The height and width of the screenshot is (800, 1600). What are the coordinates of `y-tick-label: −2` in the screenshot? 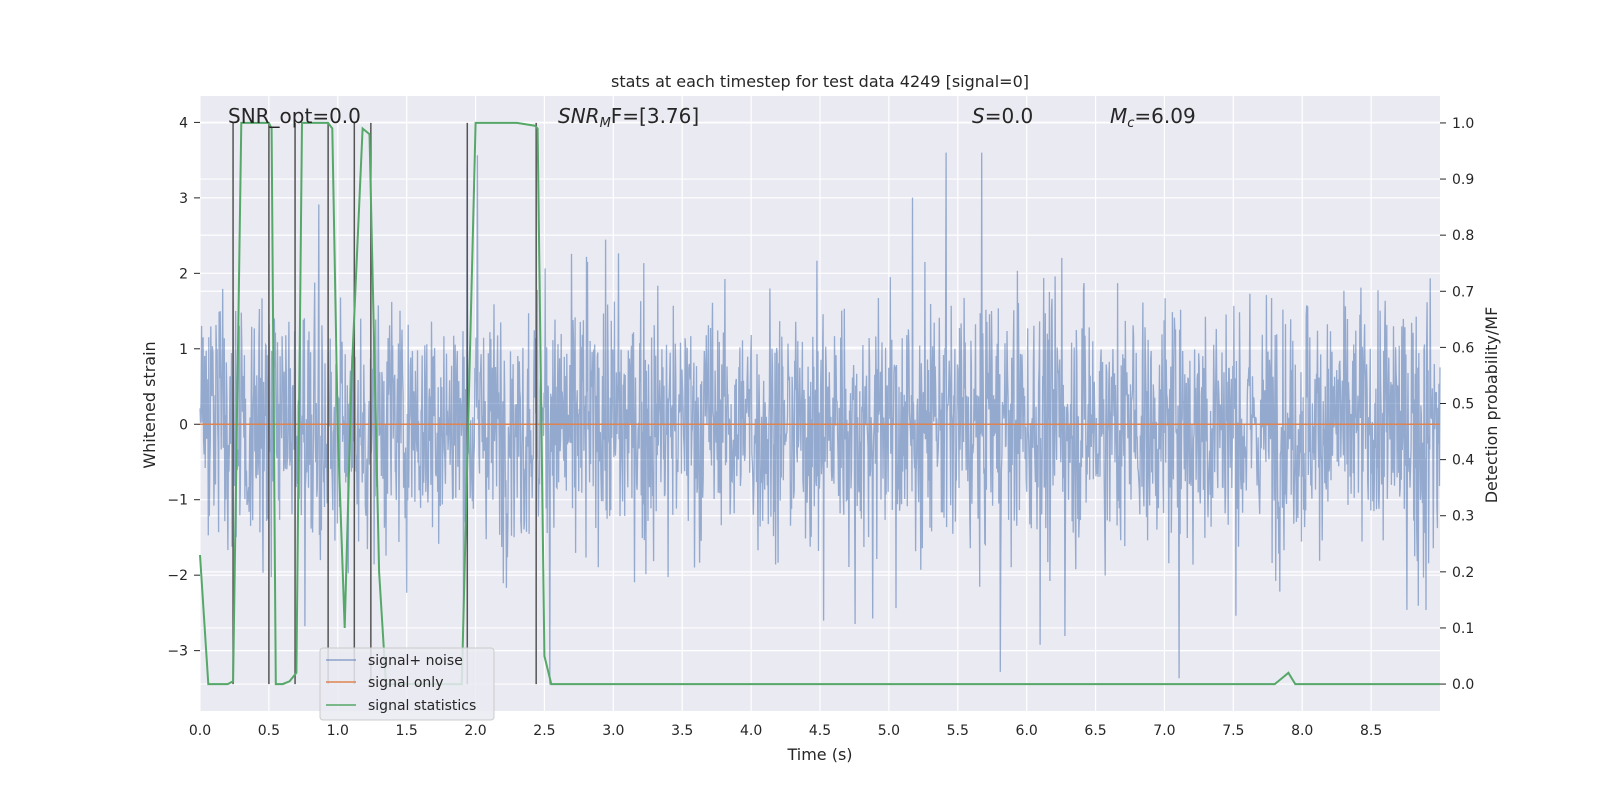 It's located at (177, 576).